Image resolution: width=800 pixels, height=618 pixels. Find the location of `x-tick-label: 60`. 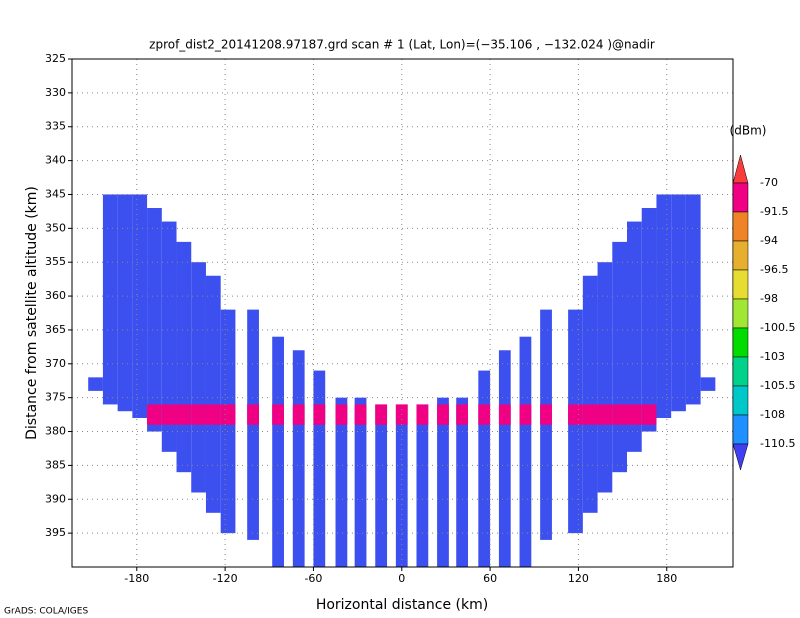

x-tick-label: 60 is located at coordinates (490, 578).